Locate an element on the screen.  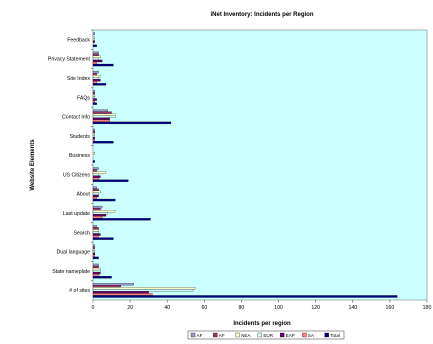
x-tick-label: 60 is located at coordinates (204, 308).